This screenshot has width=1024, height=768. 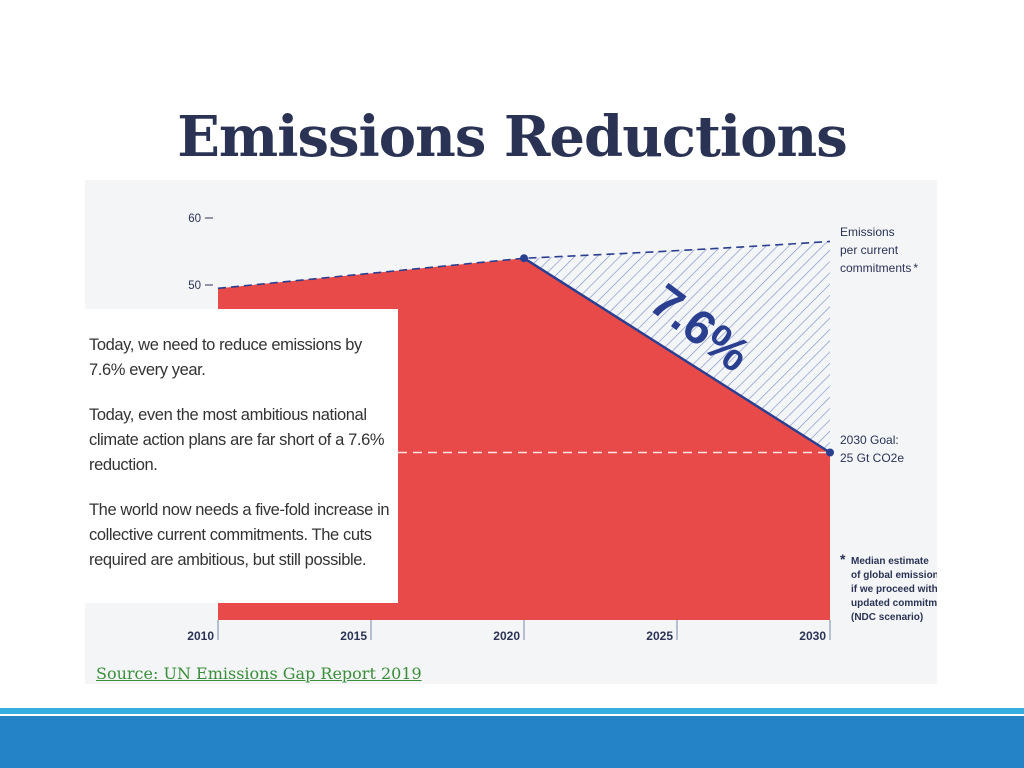 I want to click on y-tick-label: 60, so click(x=194, y=219).